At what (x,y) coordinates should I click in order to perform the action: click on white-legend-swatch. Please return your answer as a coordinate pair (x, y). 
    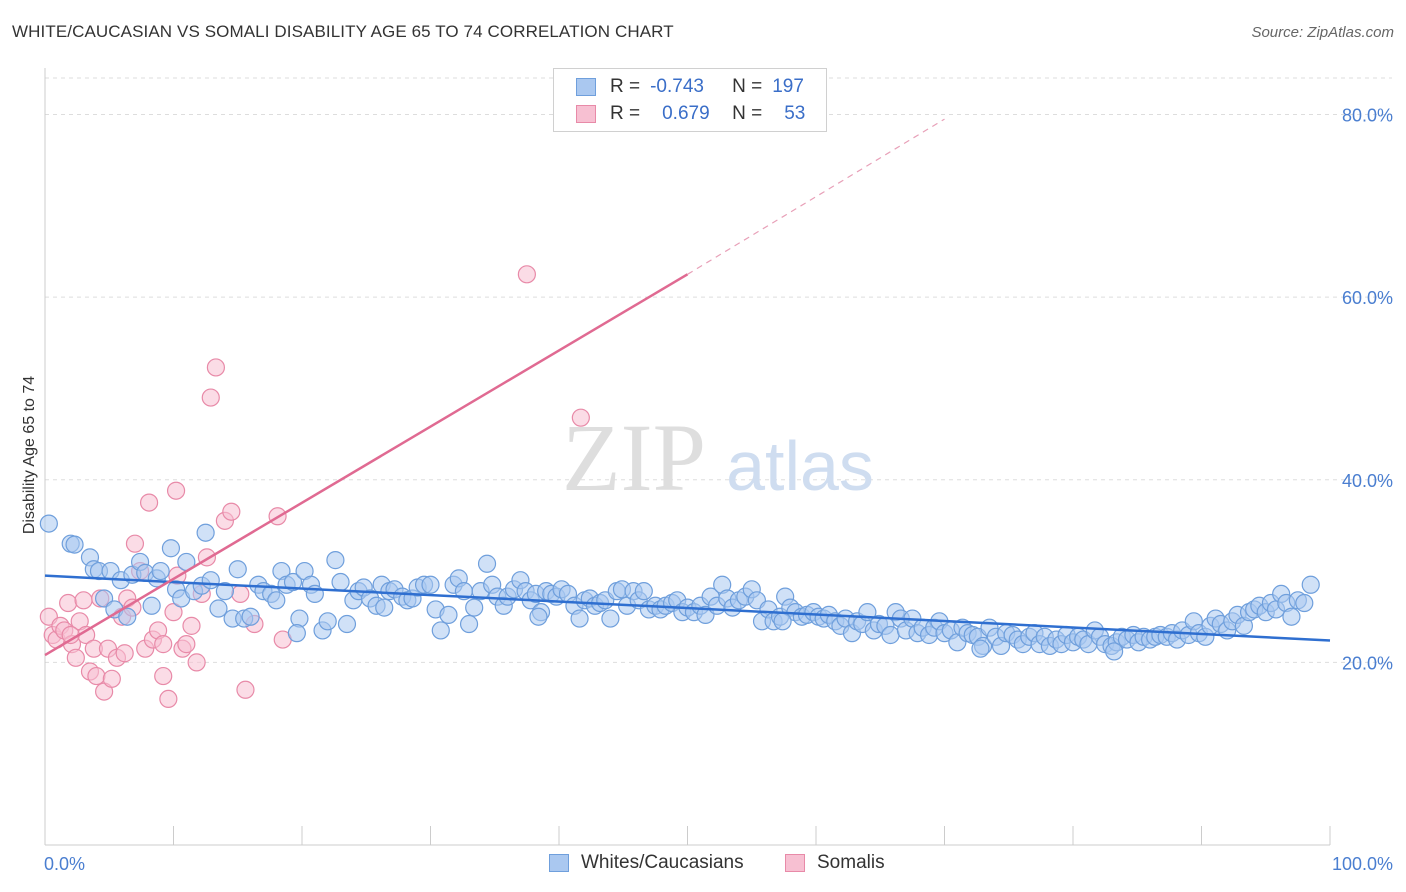
    Looking at the image, I should click on (559, 863).